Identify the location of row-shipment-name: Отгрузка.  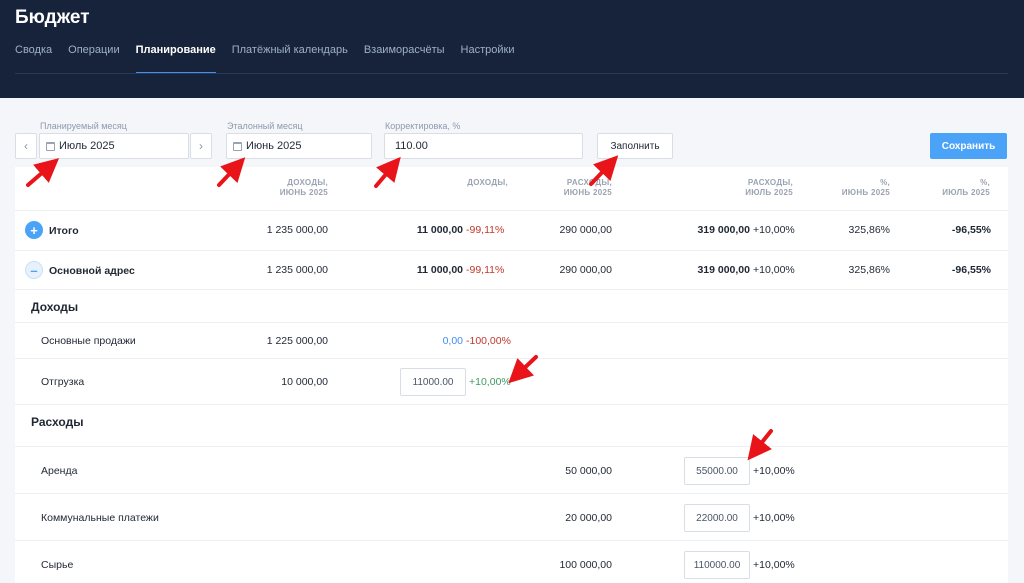
(63, 382).